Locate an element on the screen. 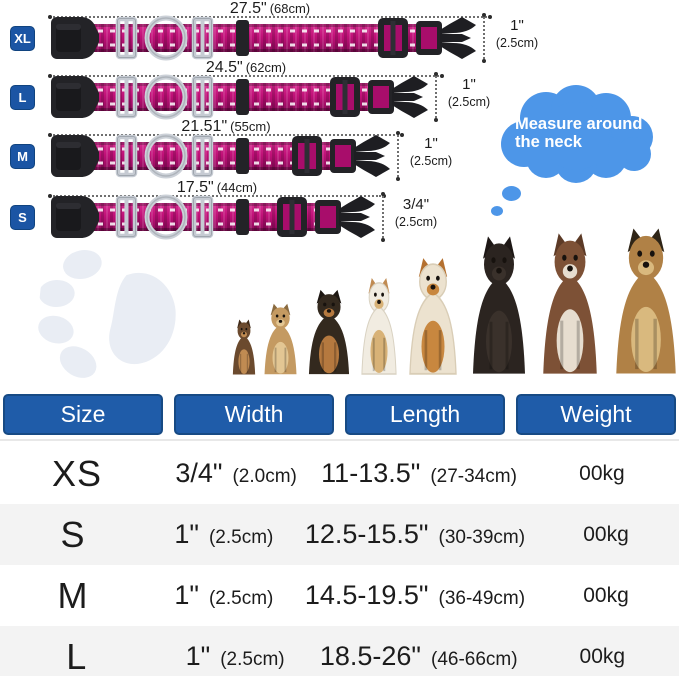  length-label: 17.5" (44cm) is located at coordinates (217, 188).